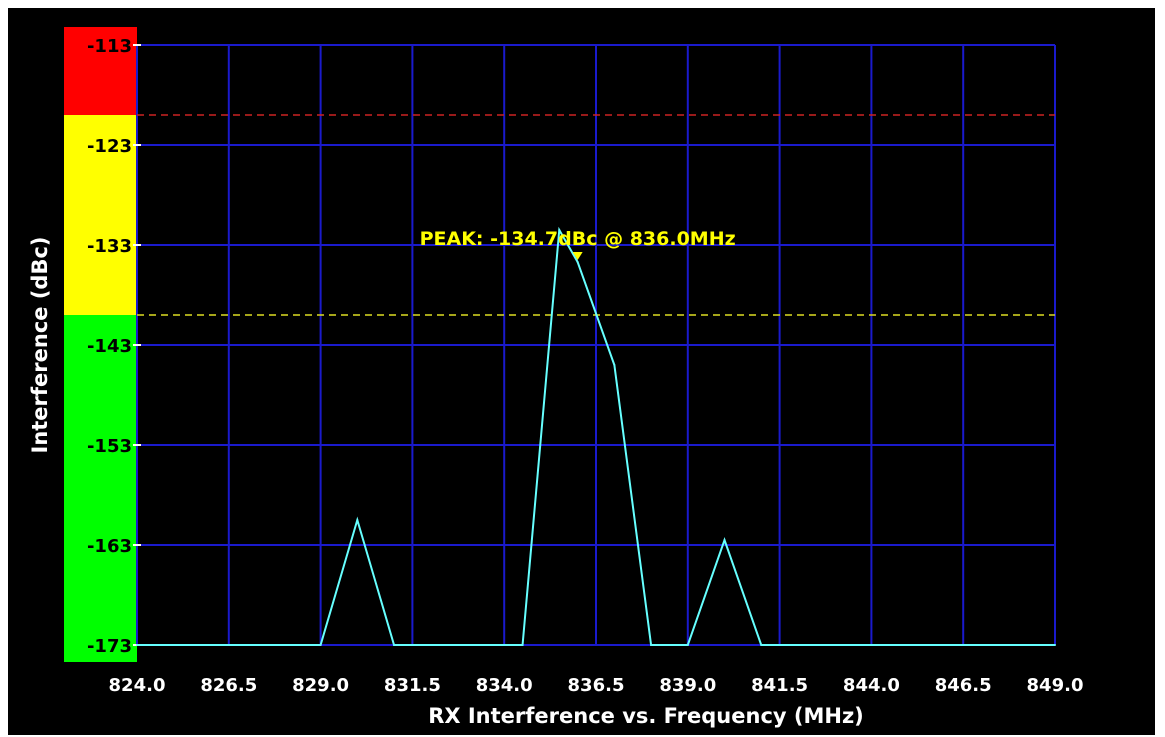  What do you see at coordinates (109, 346) in the screenshot?
I see `y-tick-label: -143` at bounding box center [109, 346].